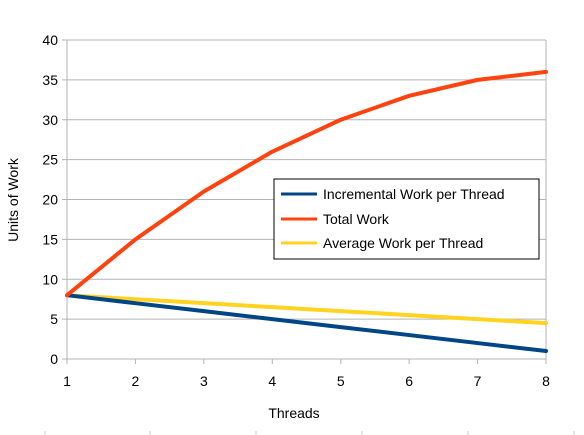  Describe the element at coordinates (50, 200) in the screenshot. I see `y-tick-label-20: 20` at that location.